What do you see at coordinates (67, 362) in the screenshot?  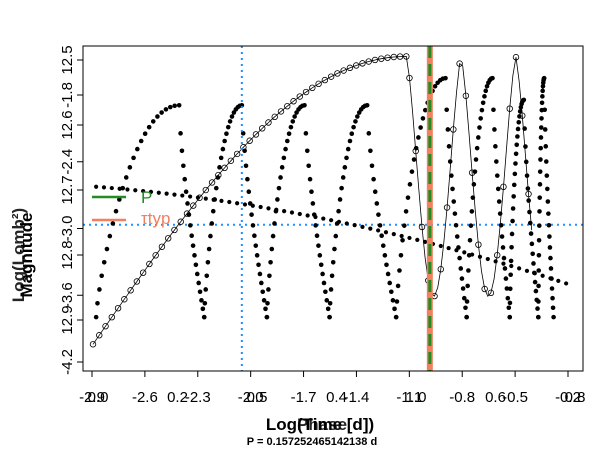 I see `y-tick-label-b-4: -4.2` at bounding box center [67, 362].